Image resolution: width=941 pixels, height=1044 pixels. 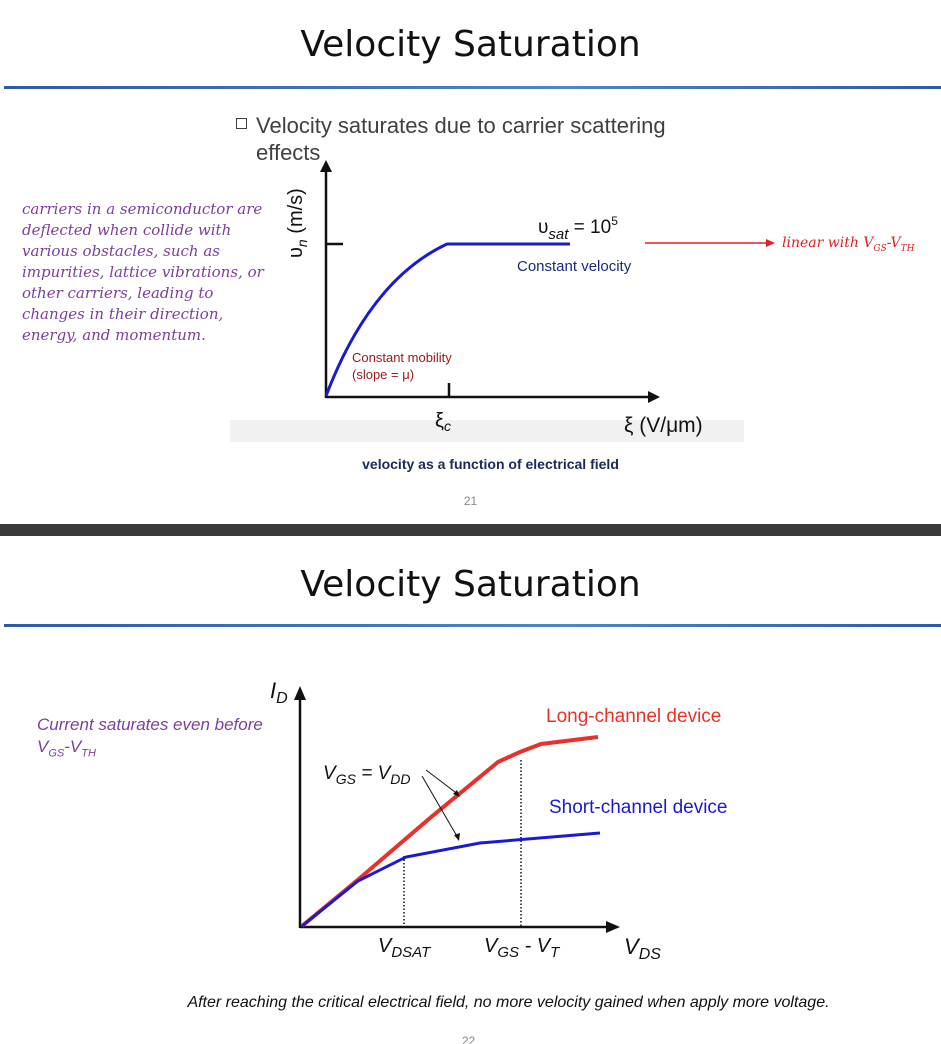 I want to click on slide-separator, so click(x=470, y=530).